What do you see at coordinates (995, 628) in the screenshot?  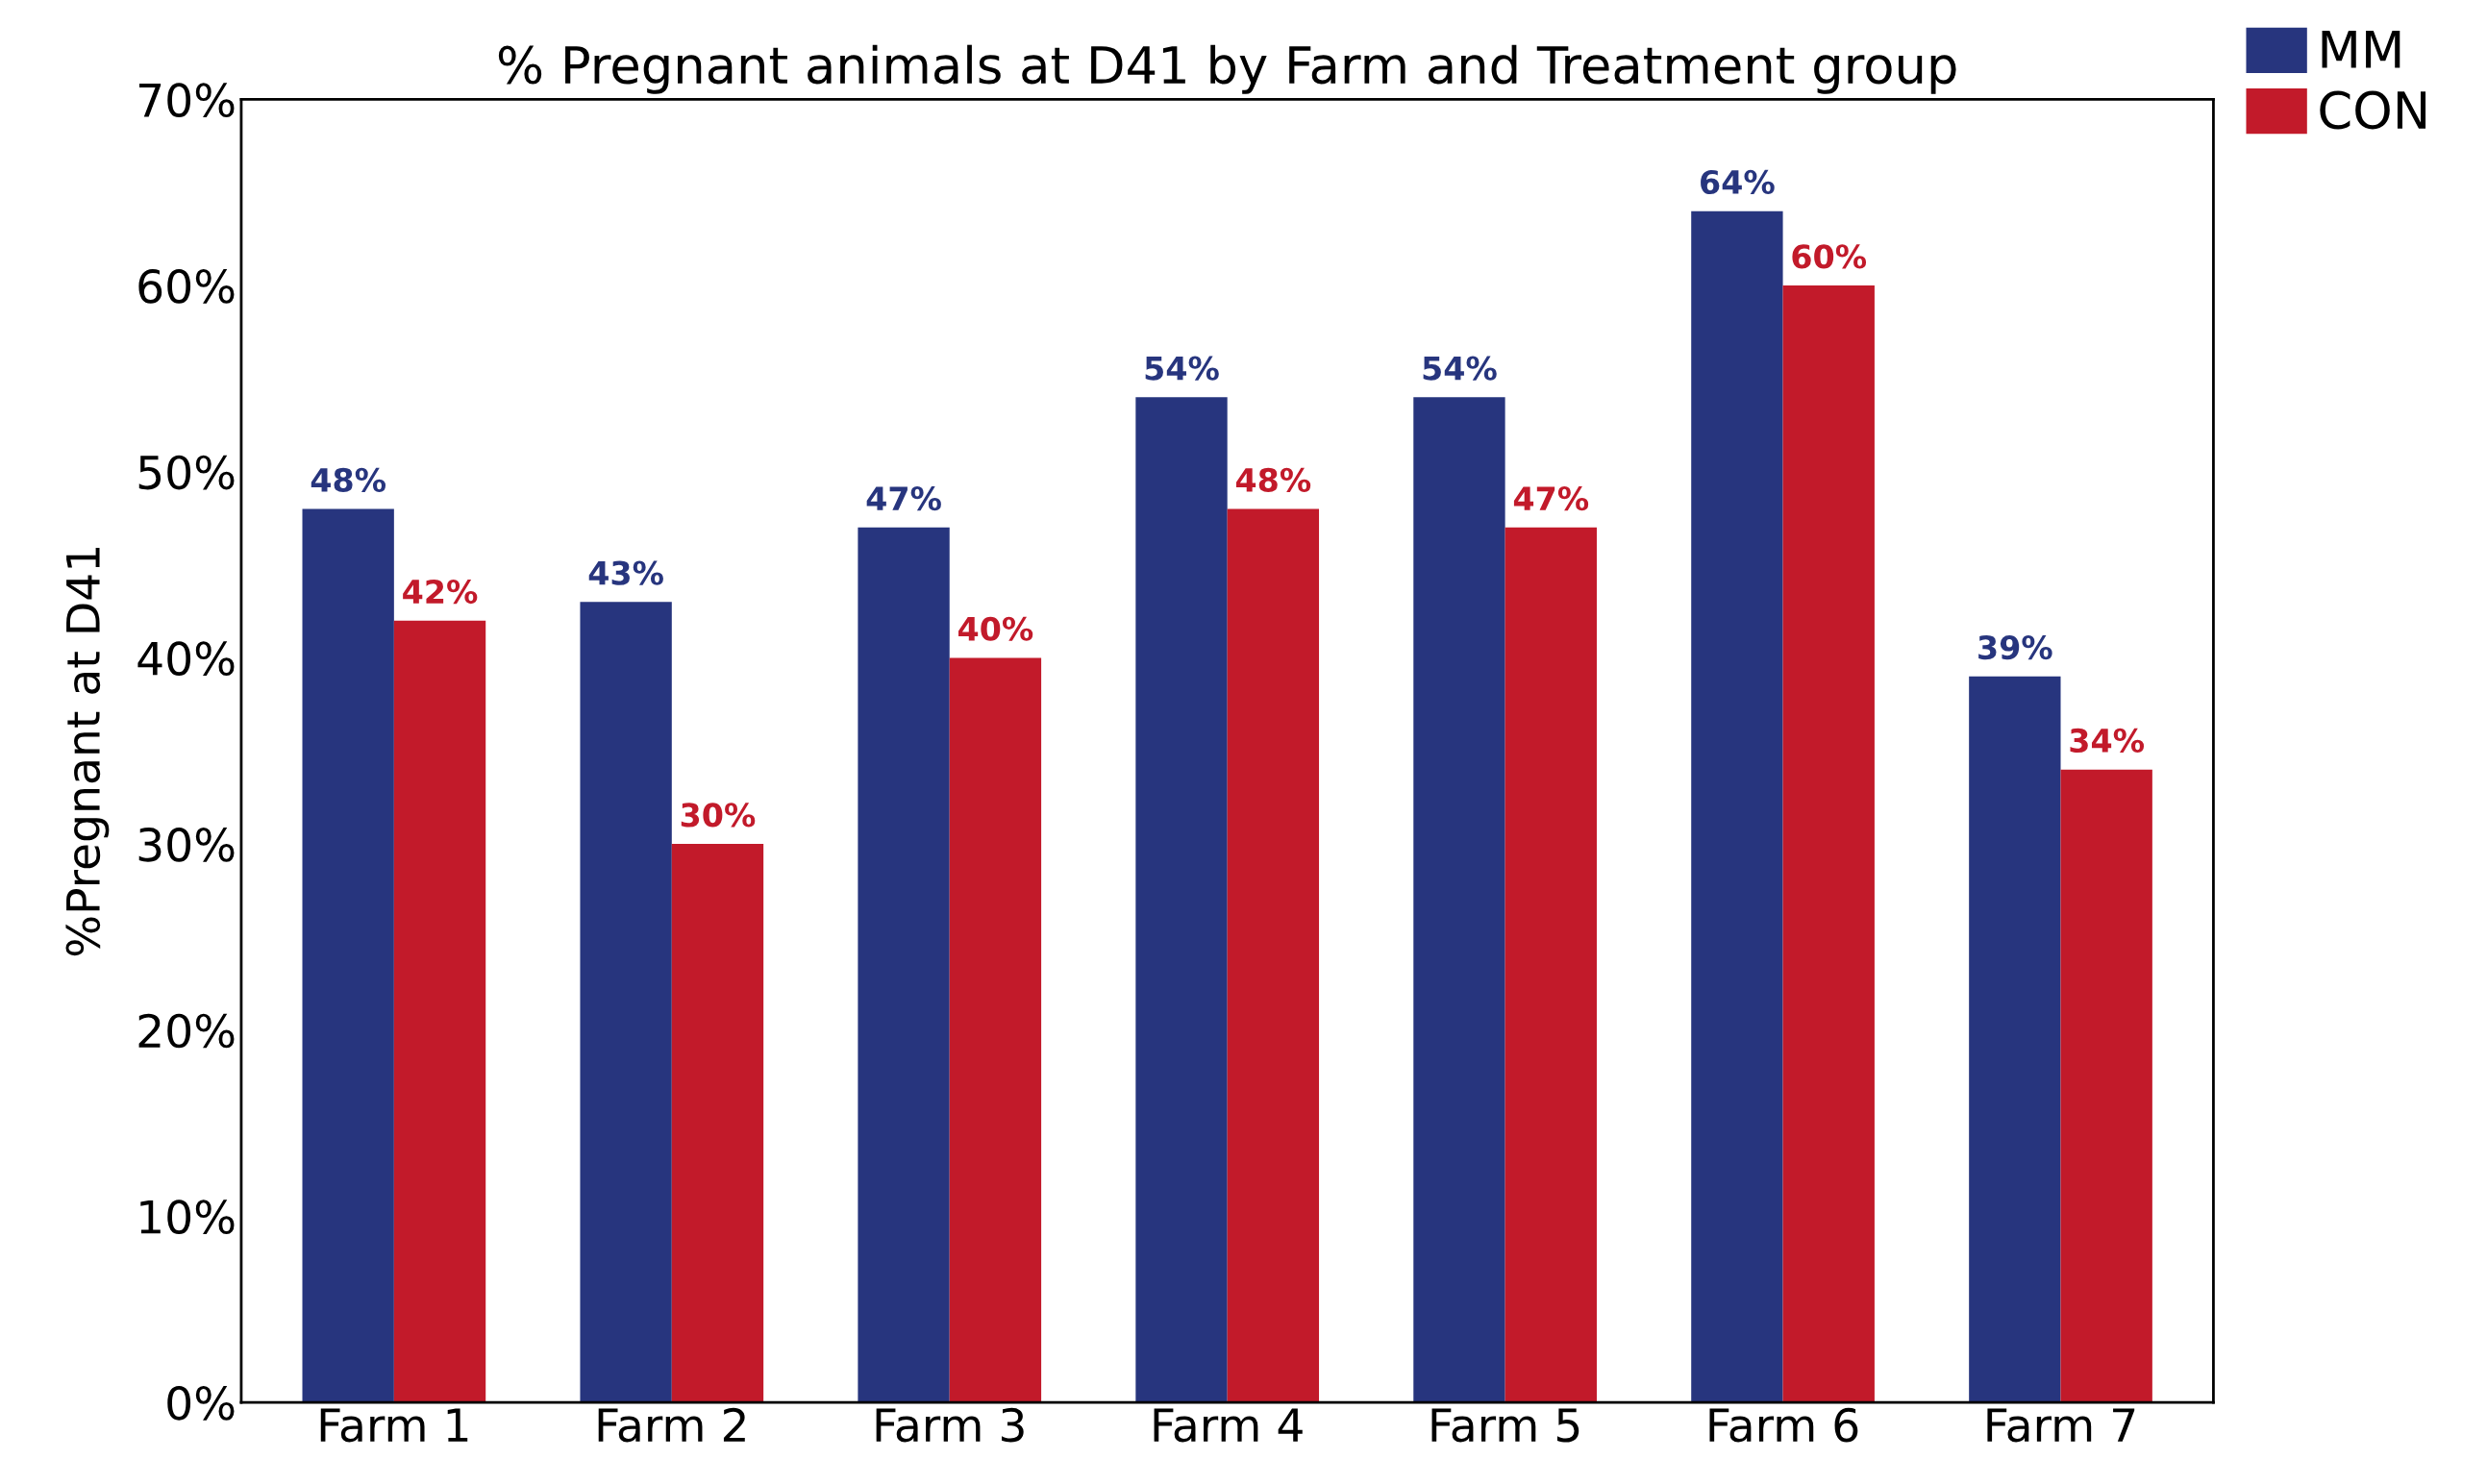 I see `data-label: 40%` at bounding box center [995, 628].